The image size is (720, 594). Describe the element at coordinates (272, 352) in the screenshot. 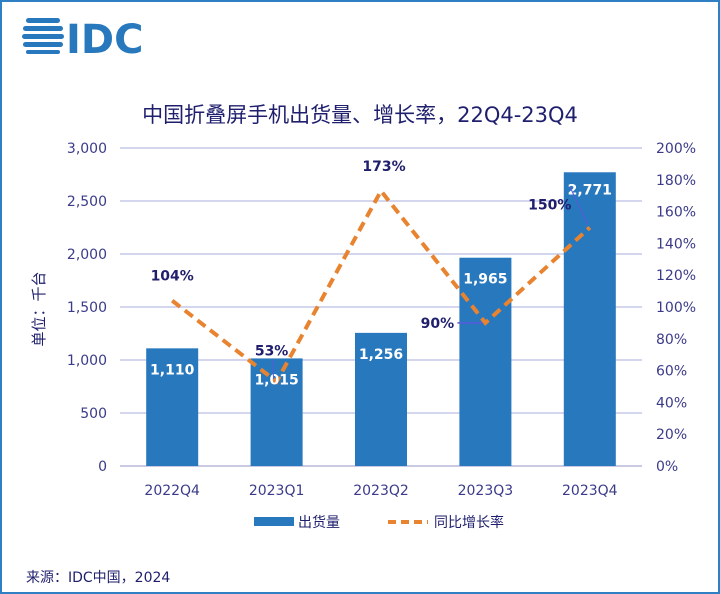

I see `growth-value-label: 53%` at that location.